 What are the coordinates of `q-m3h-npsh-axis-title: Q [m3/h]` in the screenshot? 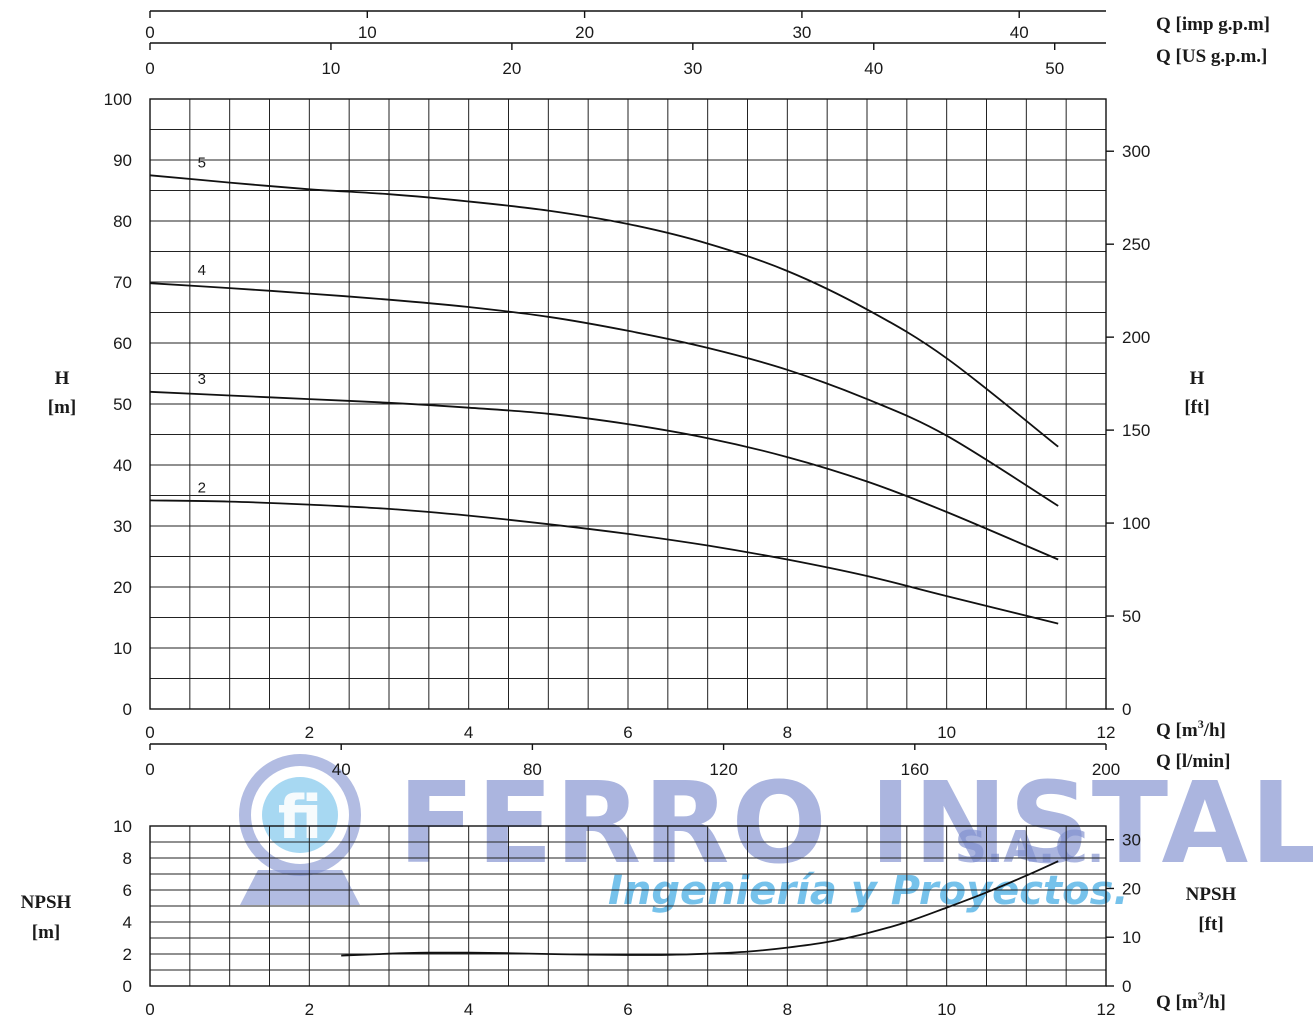 It's located at (1191, 1001).